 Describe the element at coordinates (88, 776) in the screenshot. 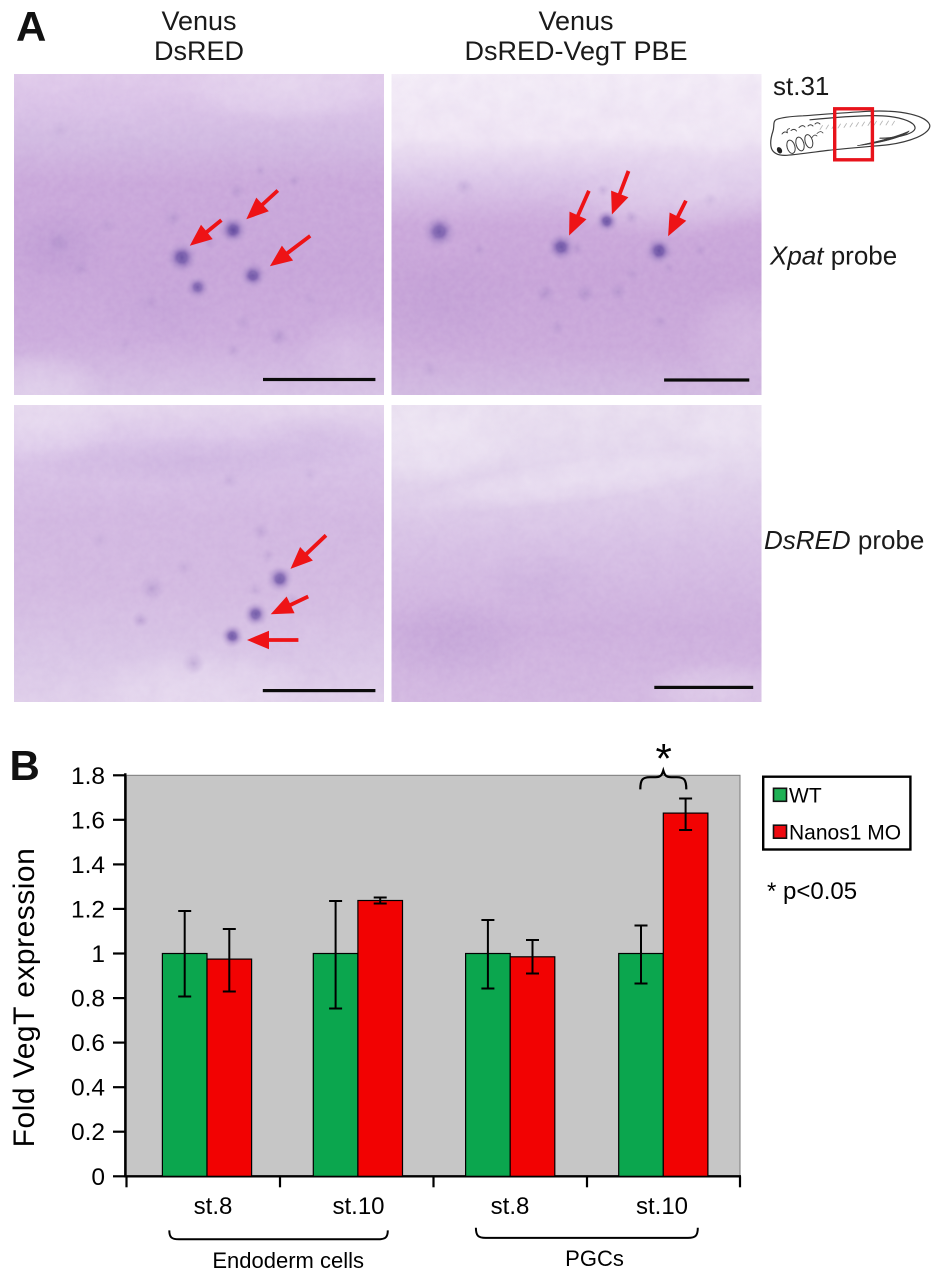

I see `svg-text: 1.8` at that location.